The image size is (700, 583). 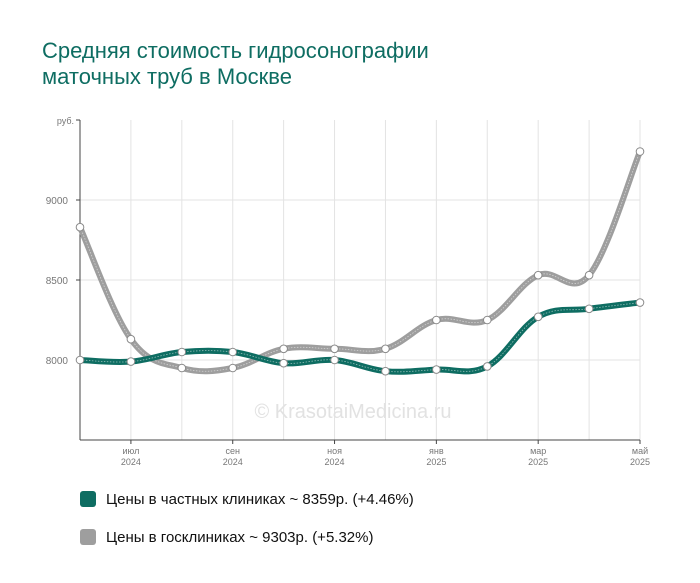 What do you see at coordinates (640, 451) in the screenshot?
I see `x-tick-label-month: май` at bounding box center [640, 451].